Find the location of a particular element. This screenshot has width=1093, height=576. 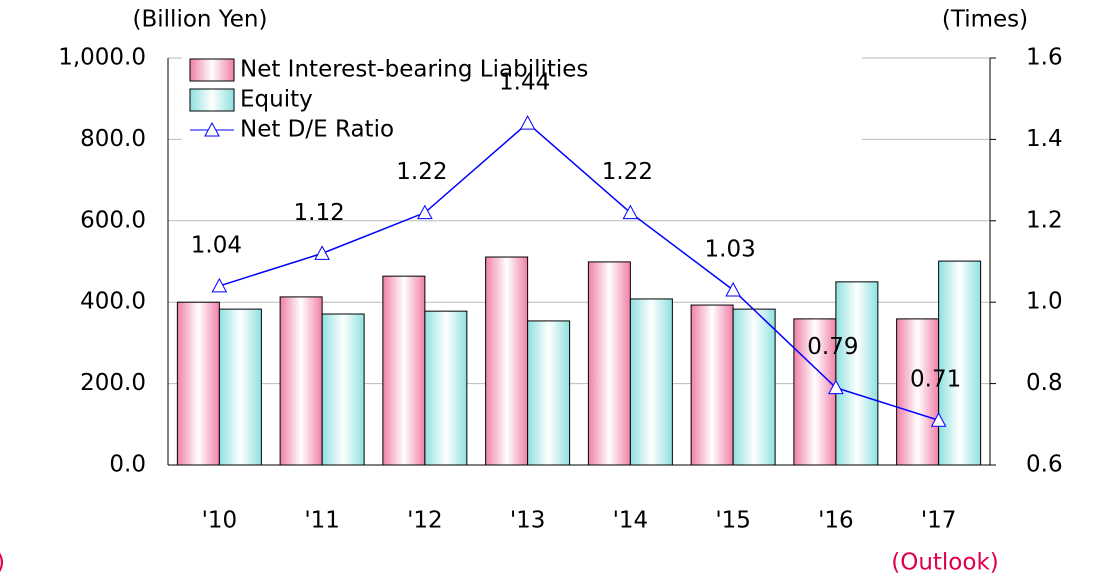

y2-tick-label: 1.4 is located at coordinates (1044, 139).